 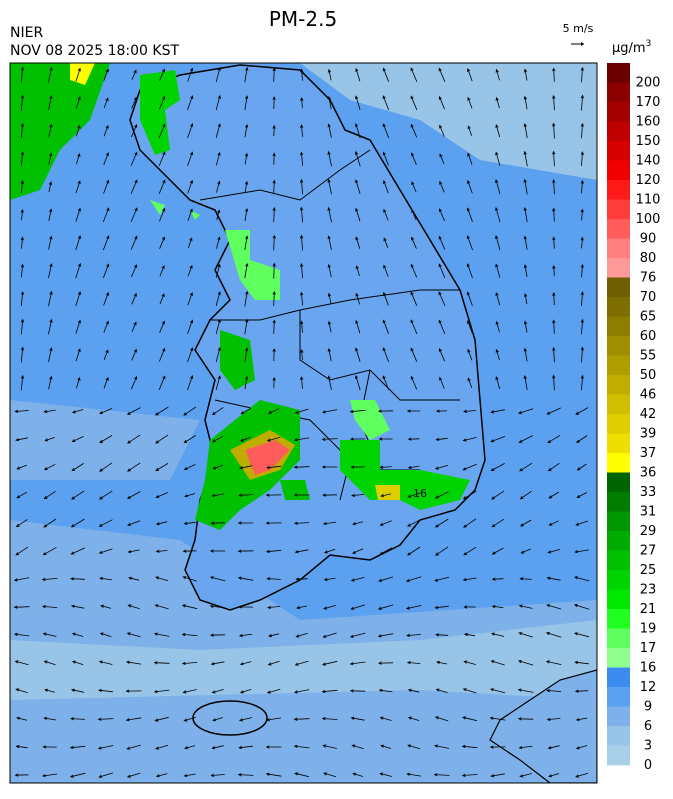 I want to click on colorbar-label: 31, so click(x=648, y=512).